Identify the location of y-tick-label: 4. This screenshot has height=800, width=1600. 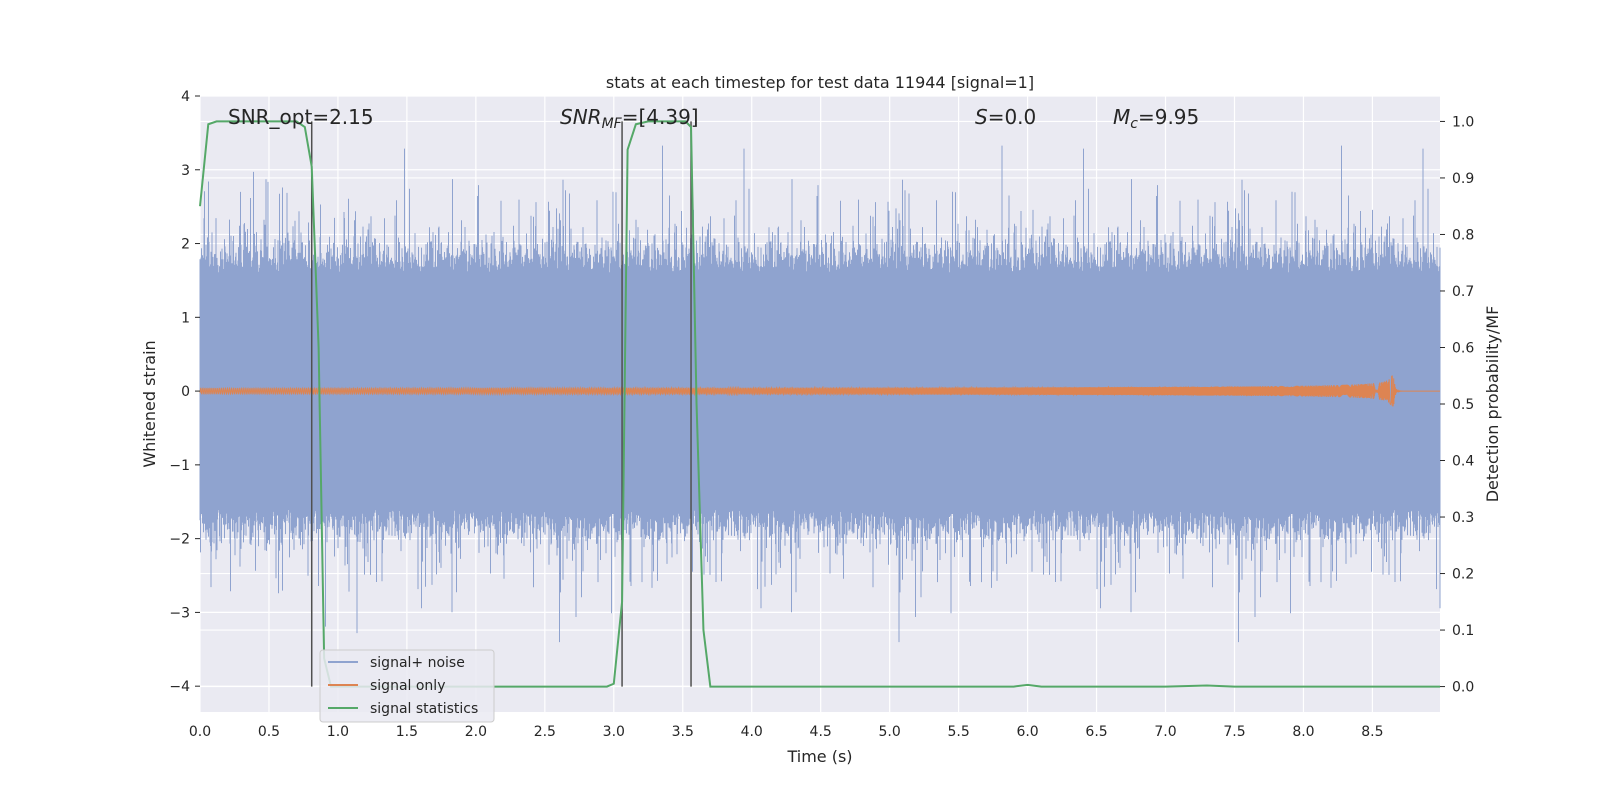
(185, 97).